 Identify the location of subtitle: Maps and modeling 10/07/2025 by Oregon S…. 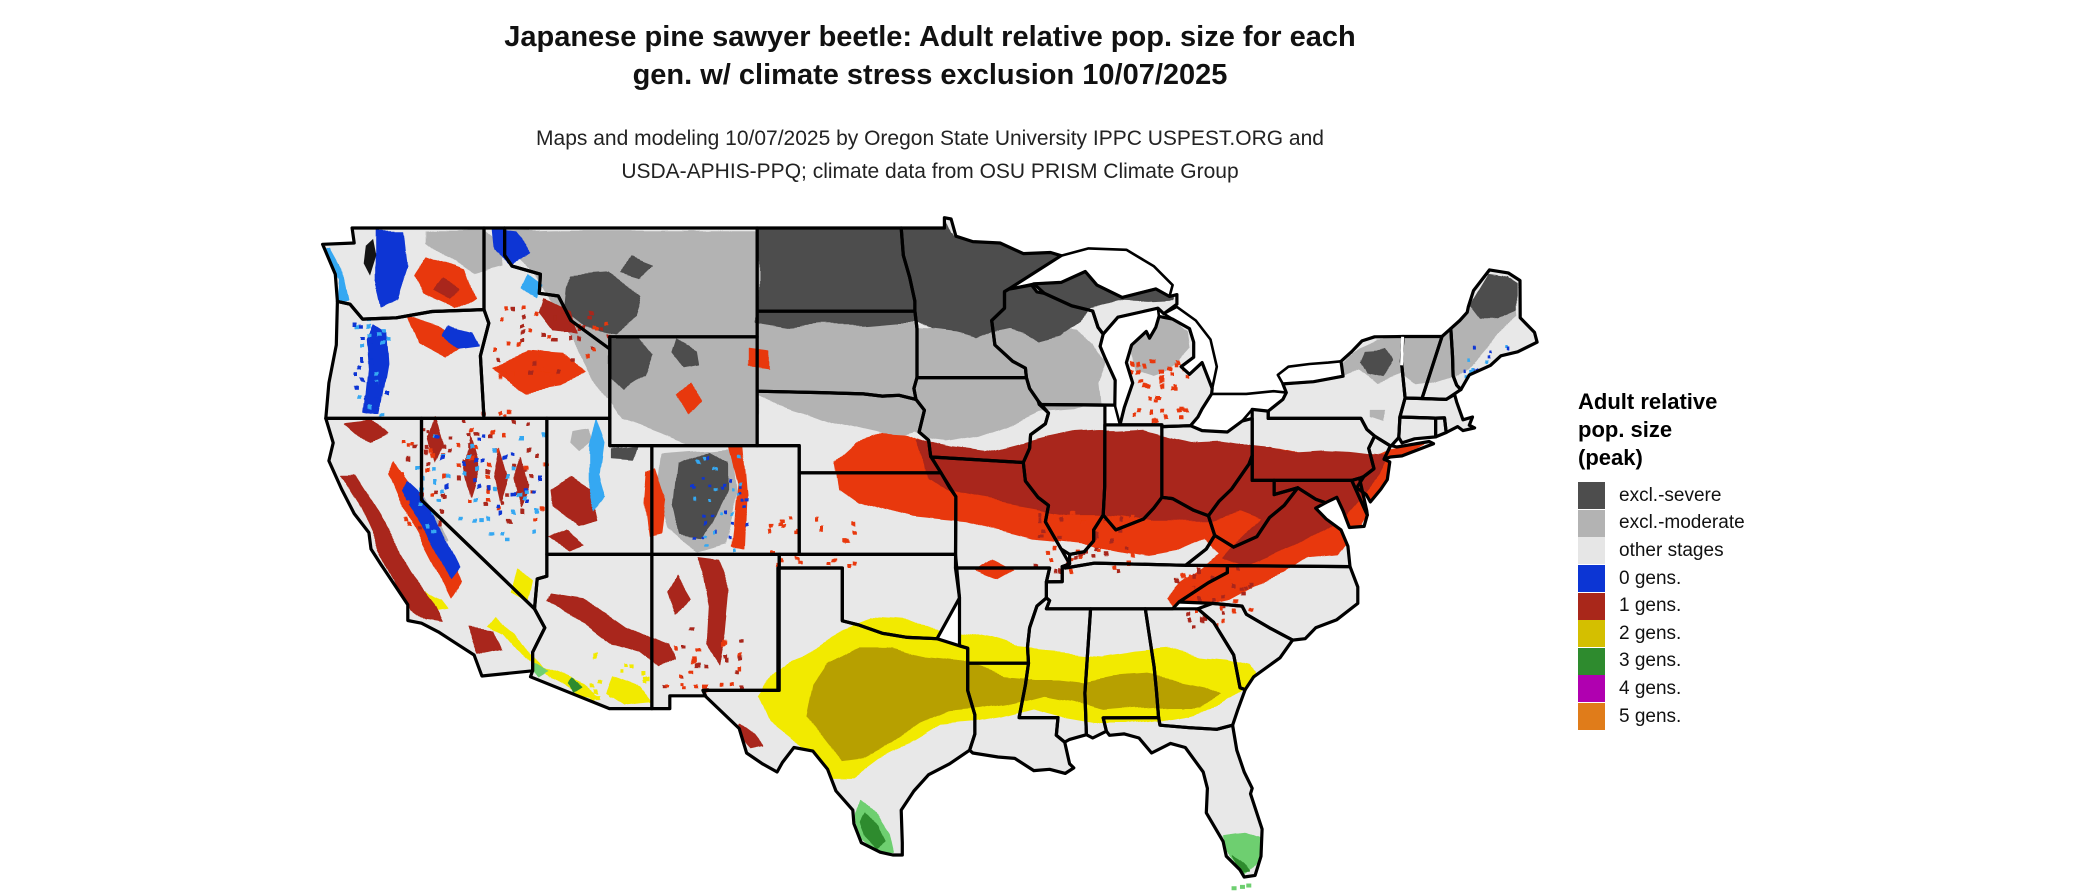
(930, 155).